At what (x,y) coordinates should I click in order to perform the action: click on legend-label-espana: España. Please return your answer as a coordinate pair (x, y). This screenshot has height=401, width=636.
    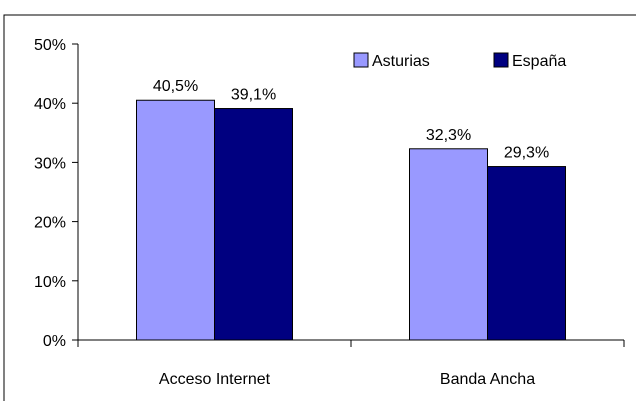
    Looking at the image, I should click on (539, 61).